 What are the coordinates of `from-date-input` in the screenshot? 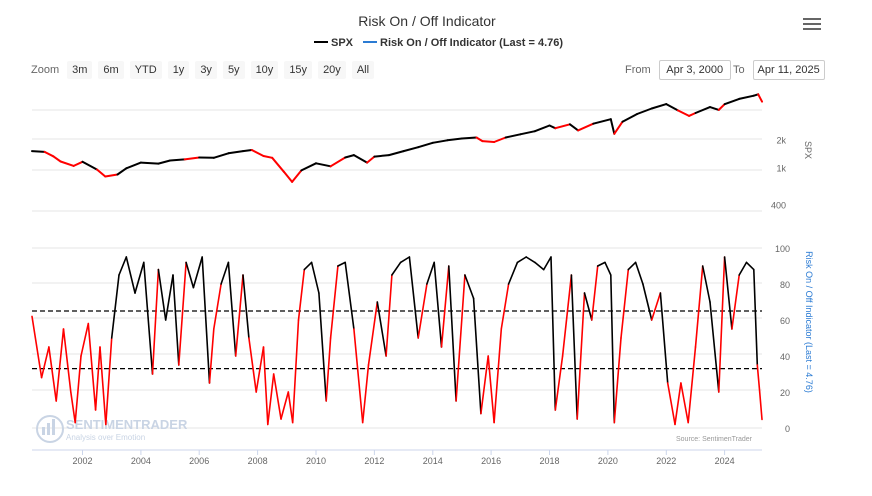 It's located at (694, 70).